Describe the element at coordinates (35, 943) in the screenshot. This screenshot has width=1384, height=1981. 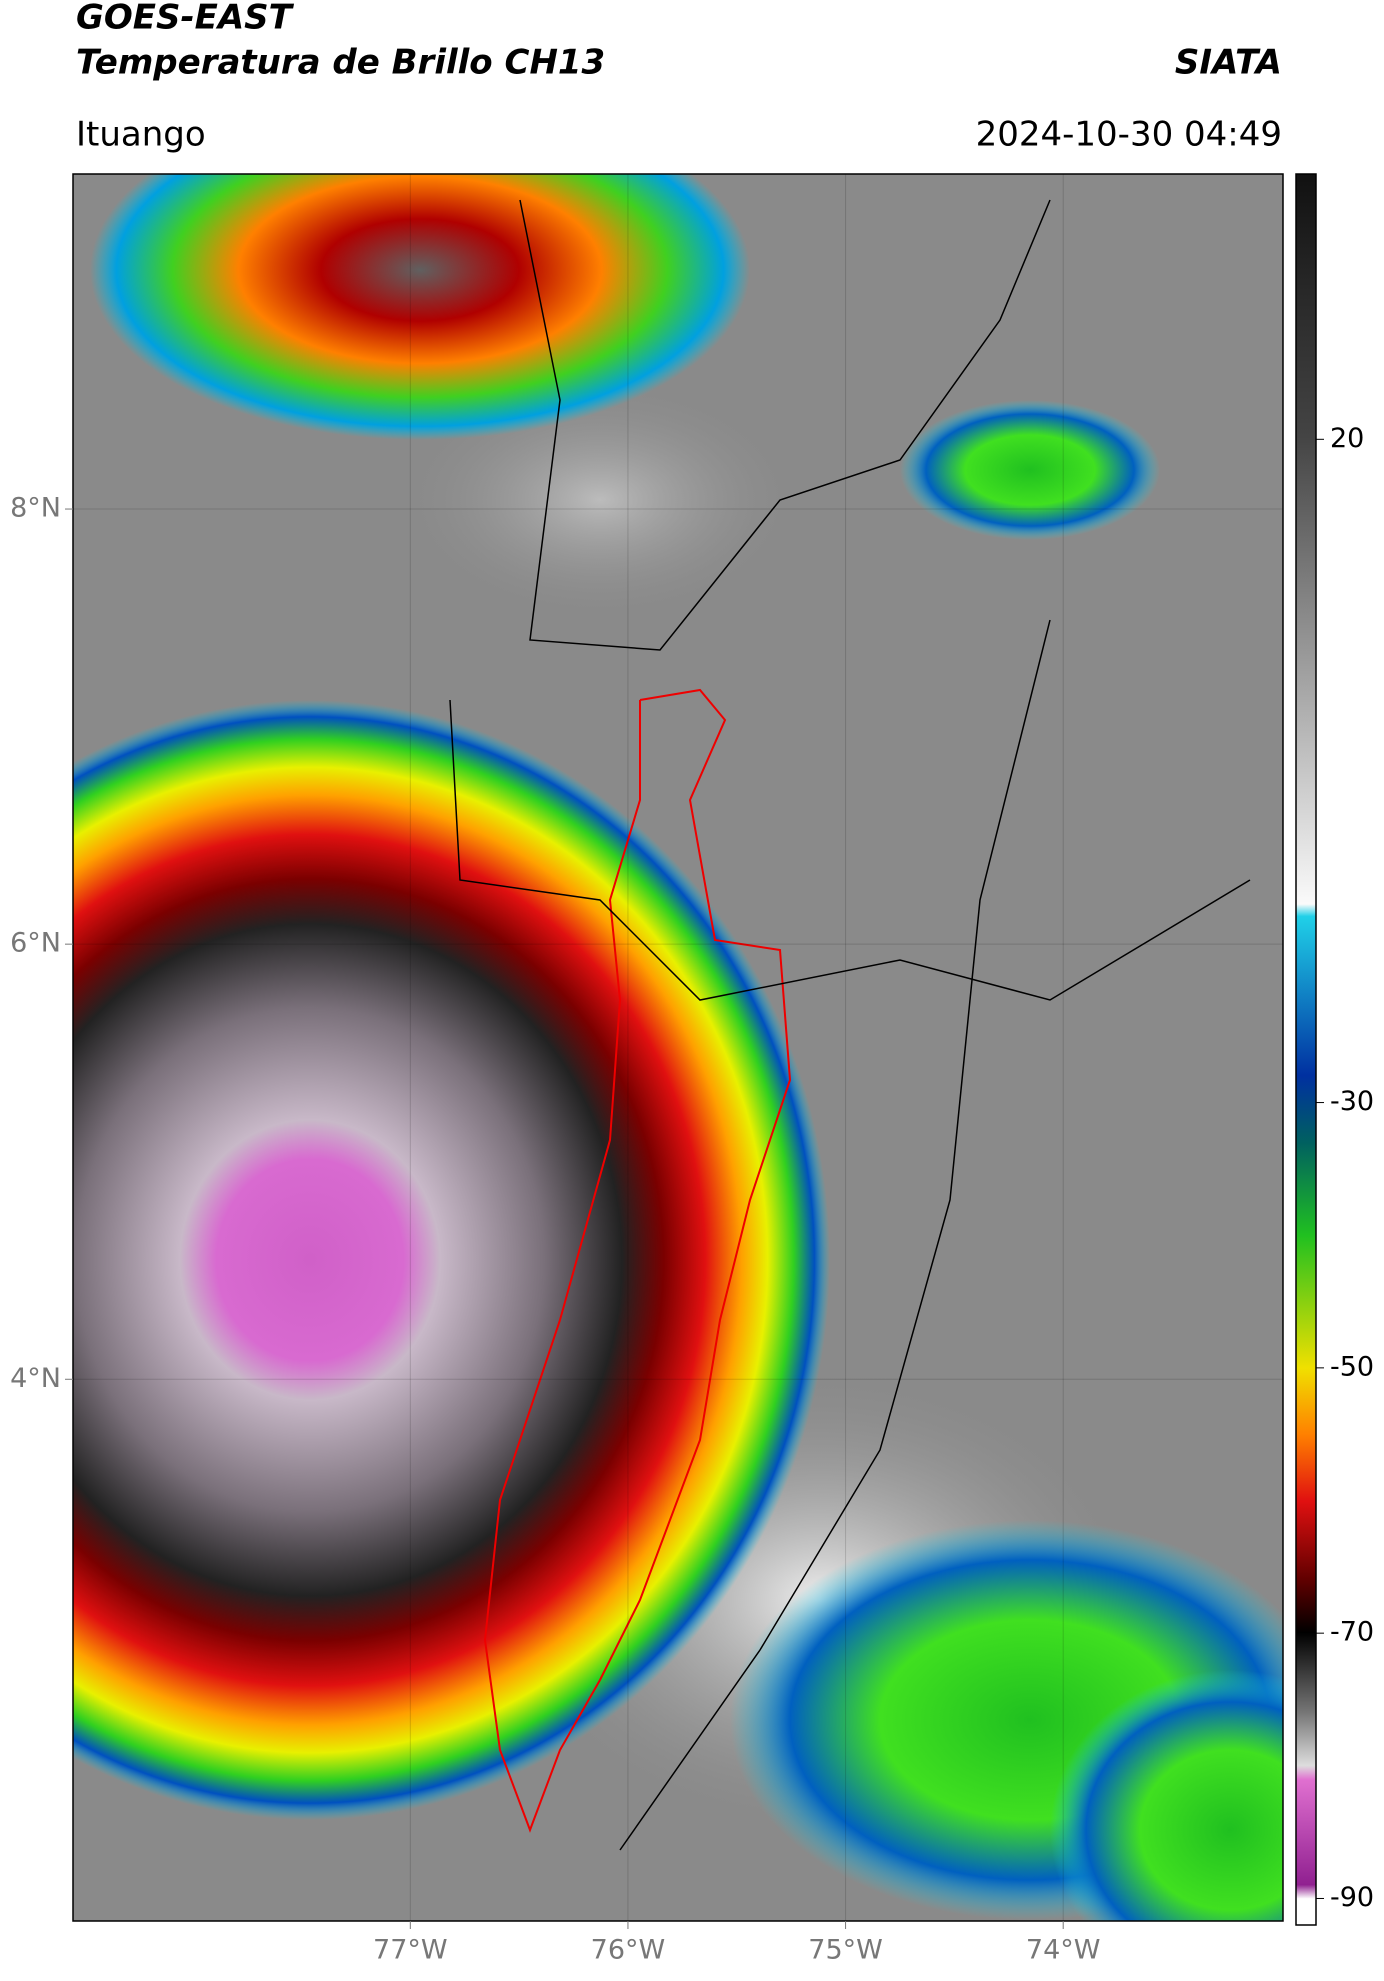
I see `y-tick-label: 6°N` at that location.